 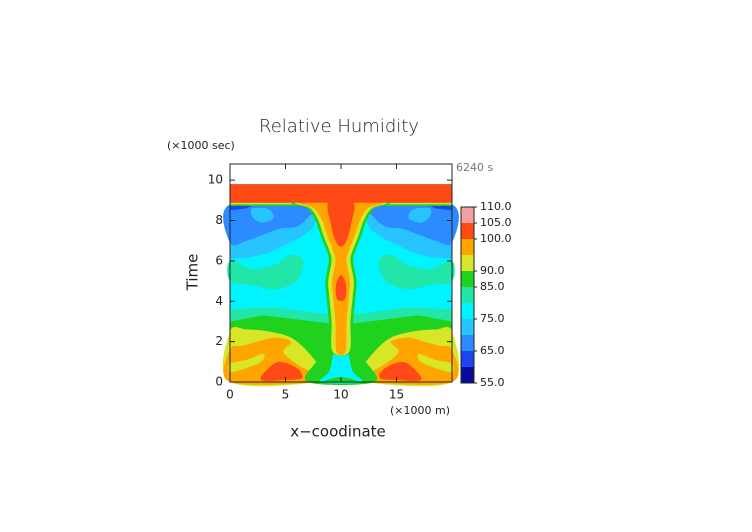 I want to click on x-tick-label: 5, so click(x=286, y=395).